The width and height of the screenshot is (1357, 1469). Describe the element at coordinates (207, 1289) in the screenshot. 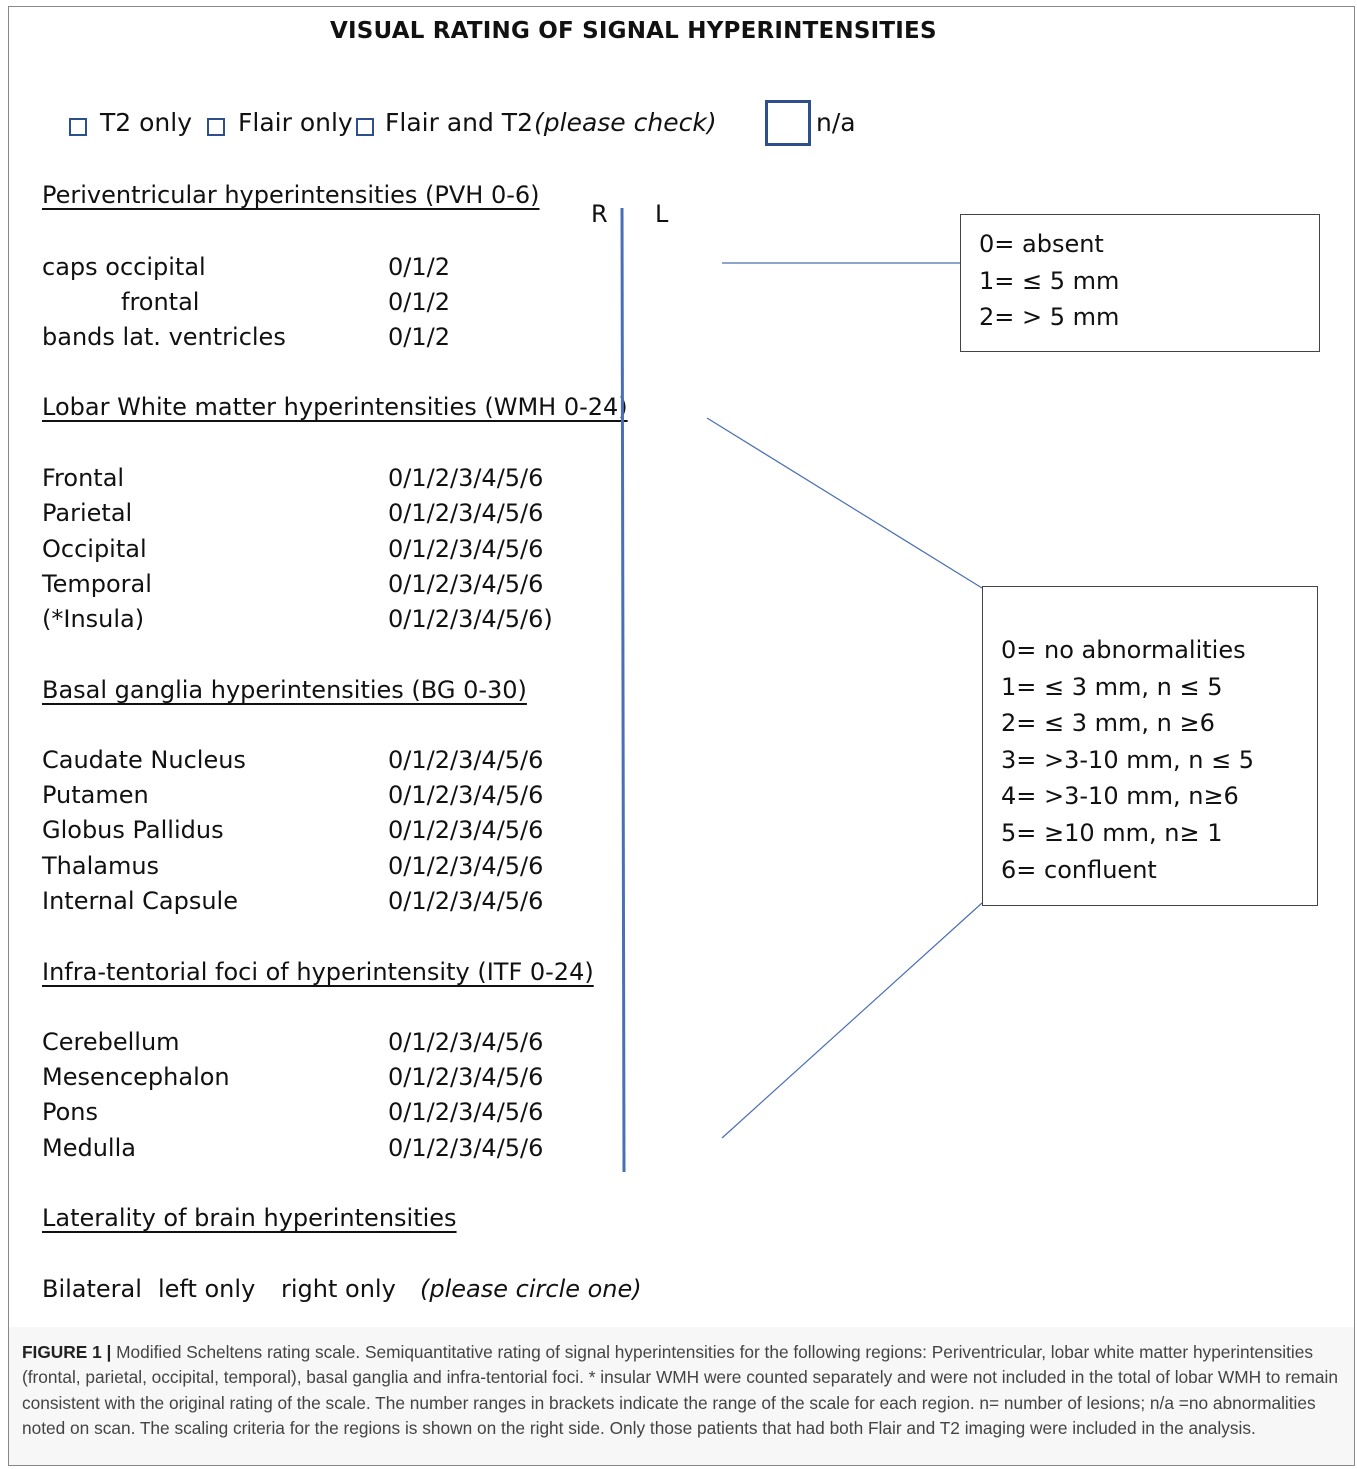

I see `laterality-option-left: left only` at that location.